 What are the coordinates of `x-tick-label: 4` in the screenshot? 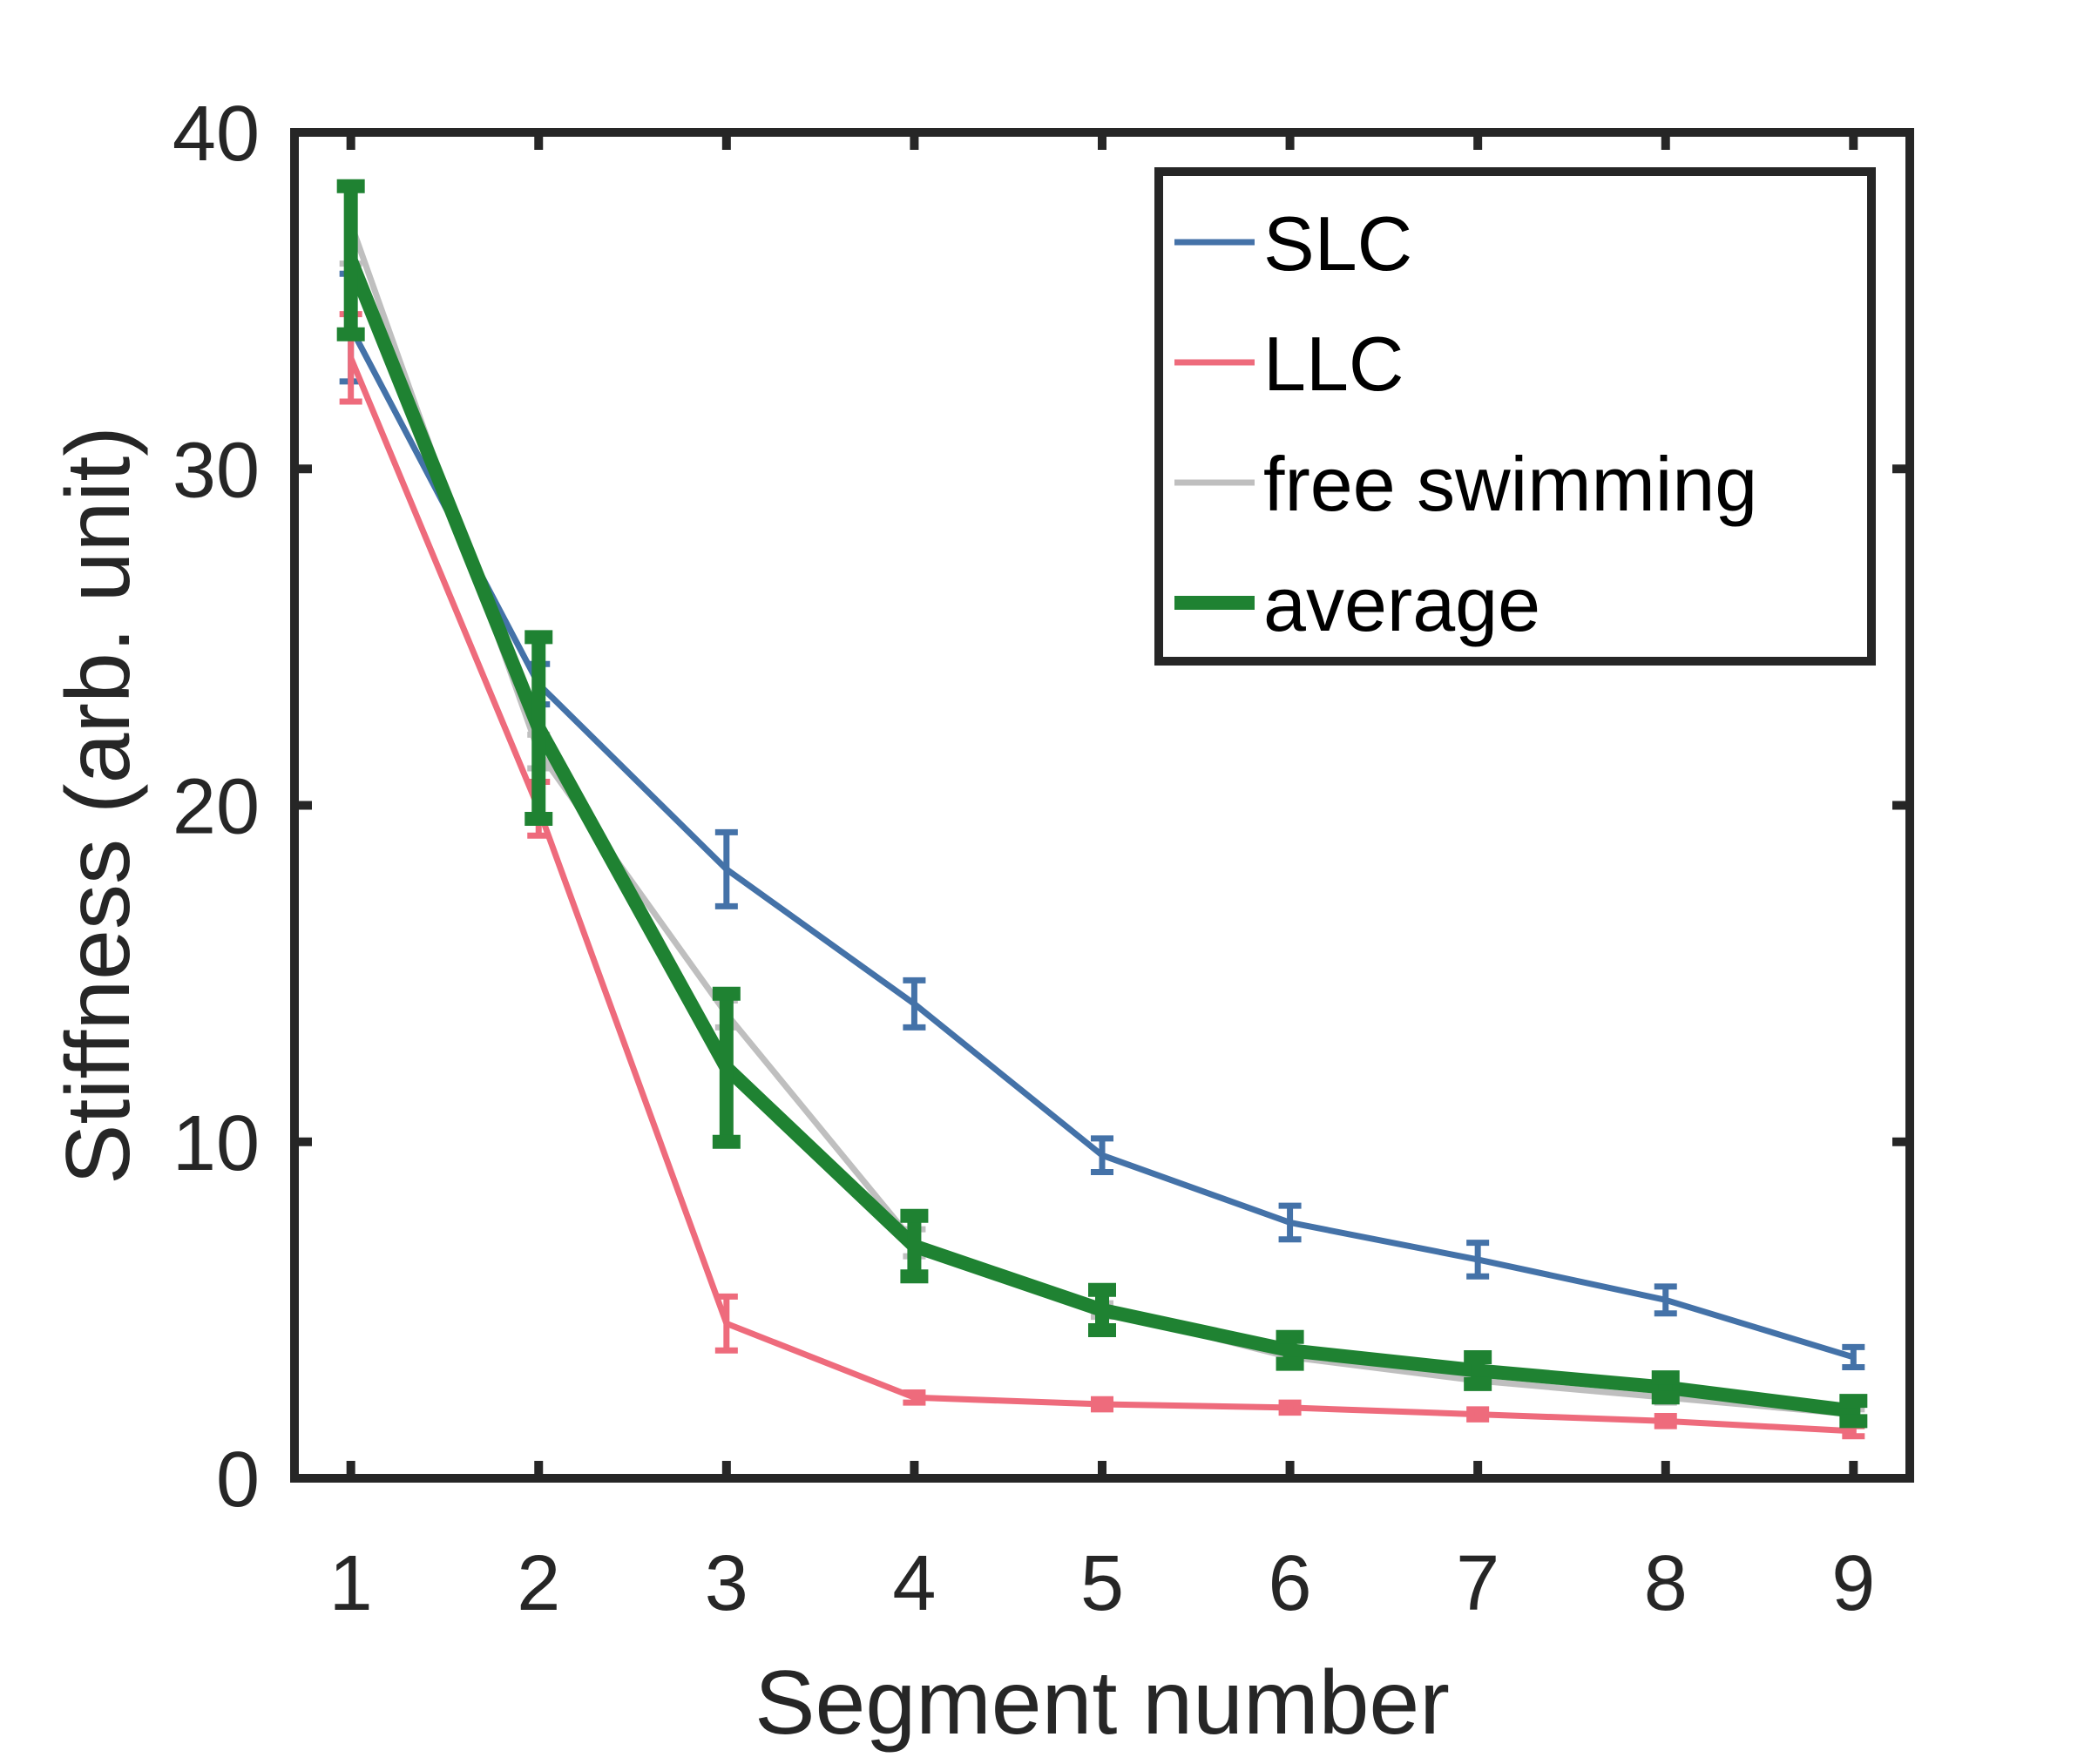 It's located at (914, 1584).